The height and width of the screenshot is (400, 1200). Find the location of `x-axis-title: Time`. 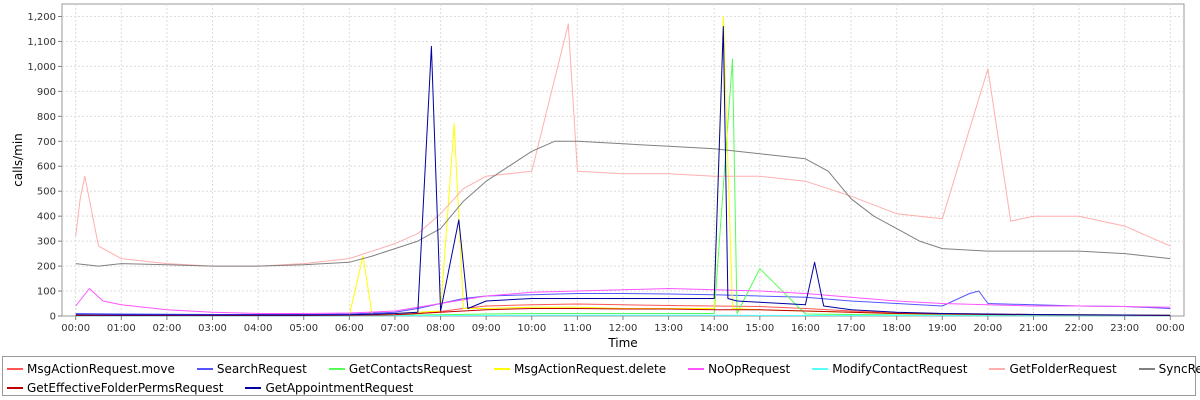

x-axis-title: Time is located at coordinates (622, 343).